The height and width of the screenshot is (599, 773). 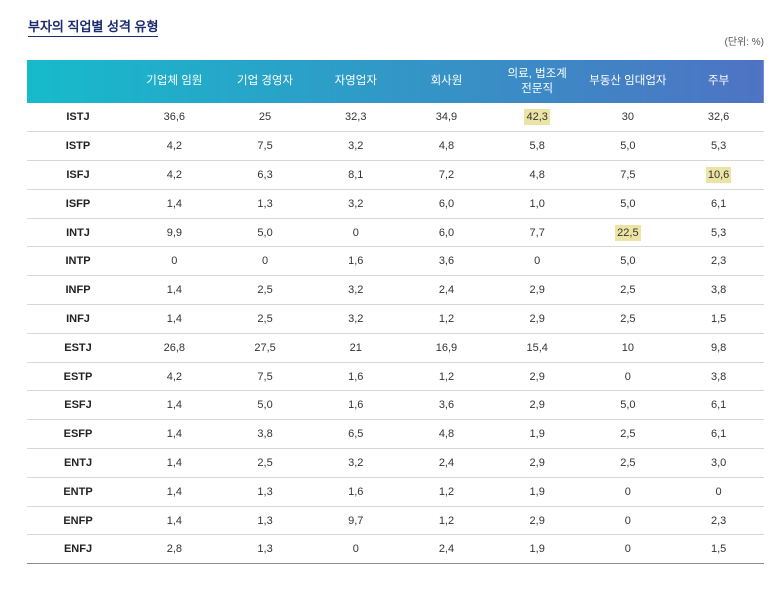 What do you see at coordinates (628, 203) in the screenshot?
I see `cell-value-isfp-6: 5,0` at bounding box center [628, 203].